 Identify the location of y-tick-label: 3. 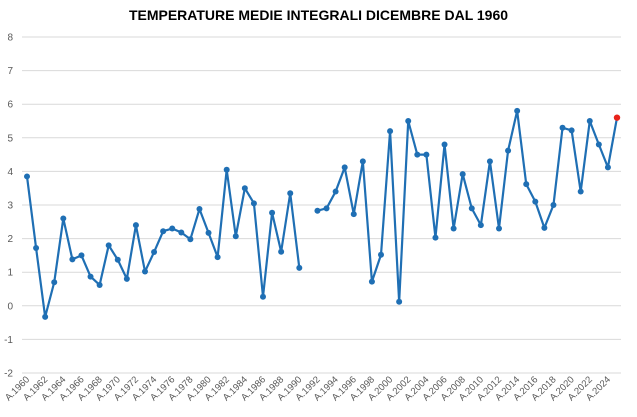
(10, 206).